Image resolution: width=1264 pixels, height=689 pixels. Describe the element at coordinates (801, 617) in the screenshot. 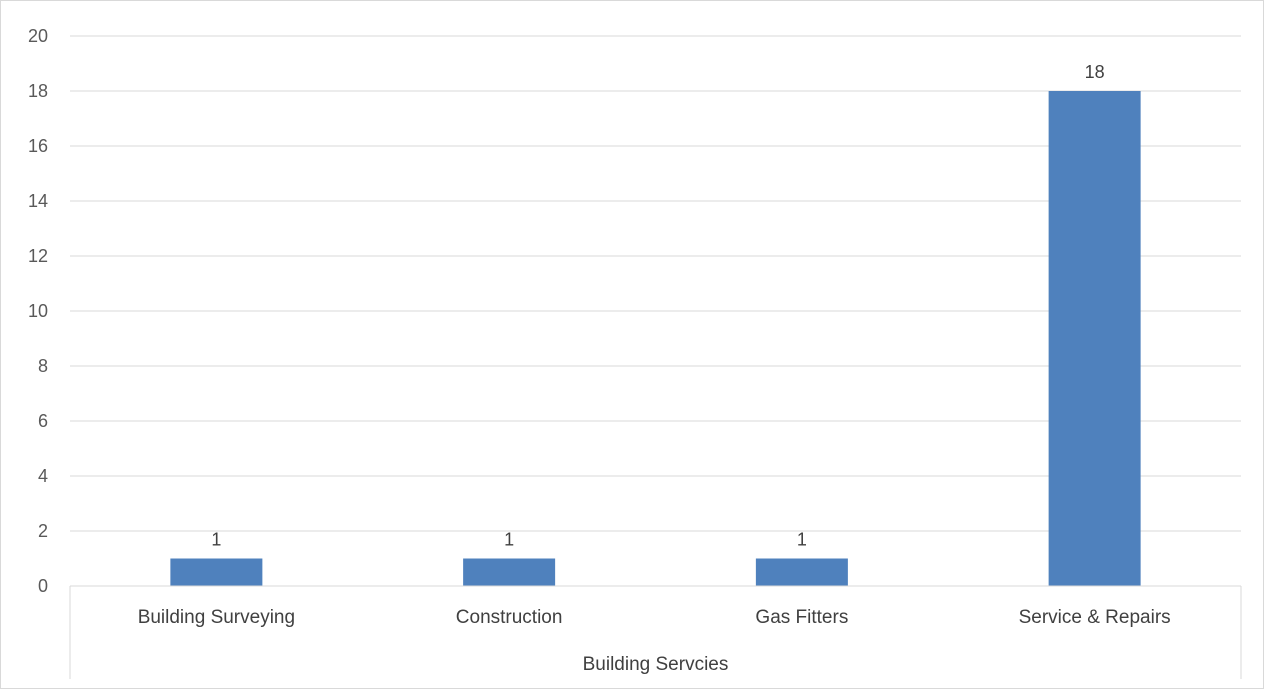

I see `x-category-label: Gas Fitters` at that location.